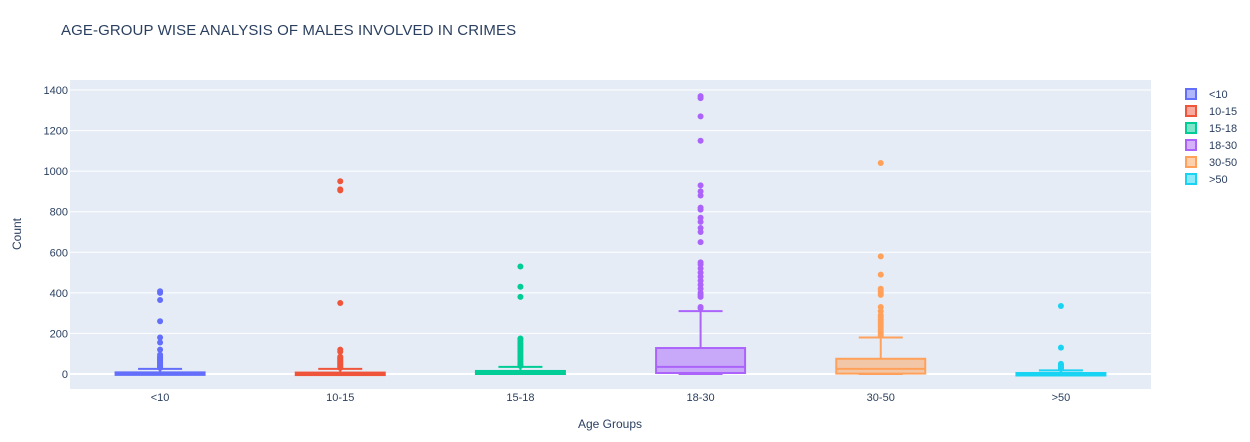  What do you see at coordinates (611, 398) in the screenshot?
I see `x-tick-labels: <10 10-15 15-18 18-30 30-50 >50` at bounding box center [611, 398].